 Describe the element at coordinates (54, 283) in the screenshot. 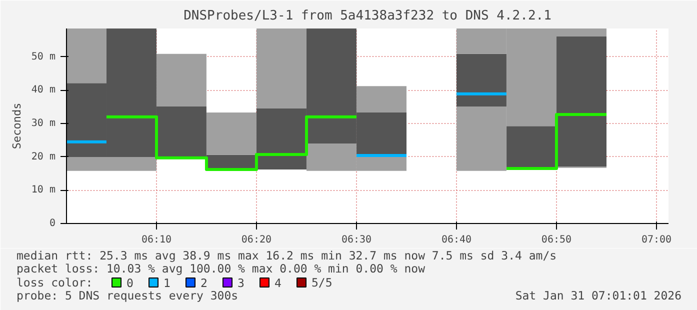

I see `legend-title: loss color:` at that location.